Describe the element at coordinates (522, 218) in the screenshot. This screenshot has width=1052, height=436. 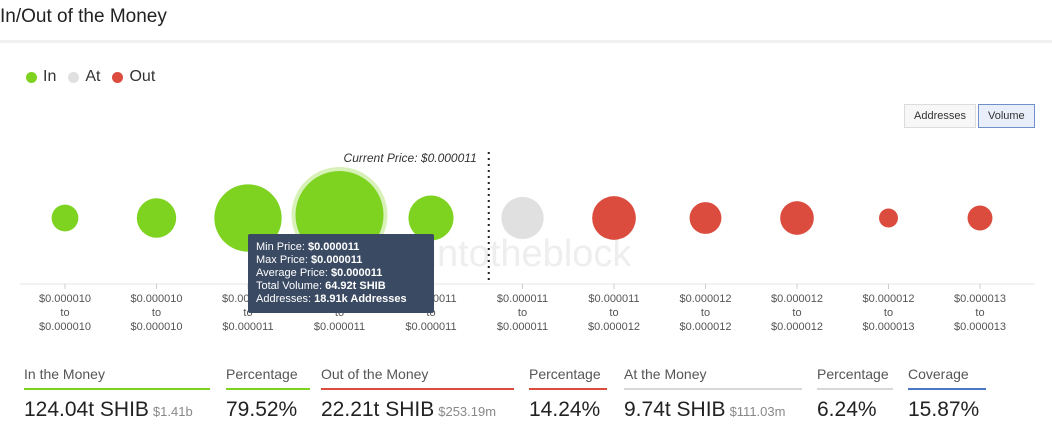
I see `bubble-at` at that location.